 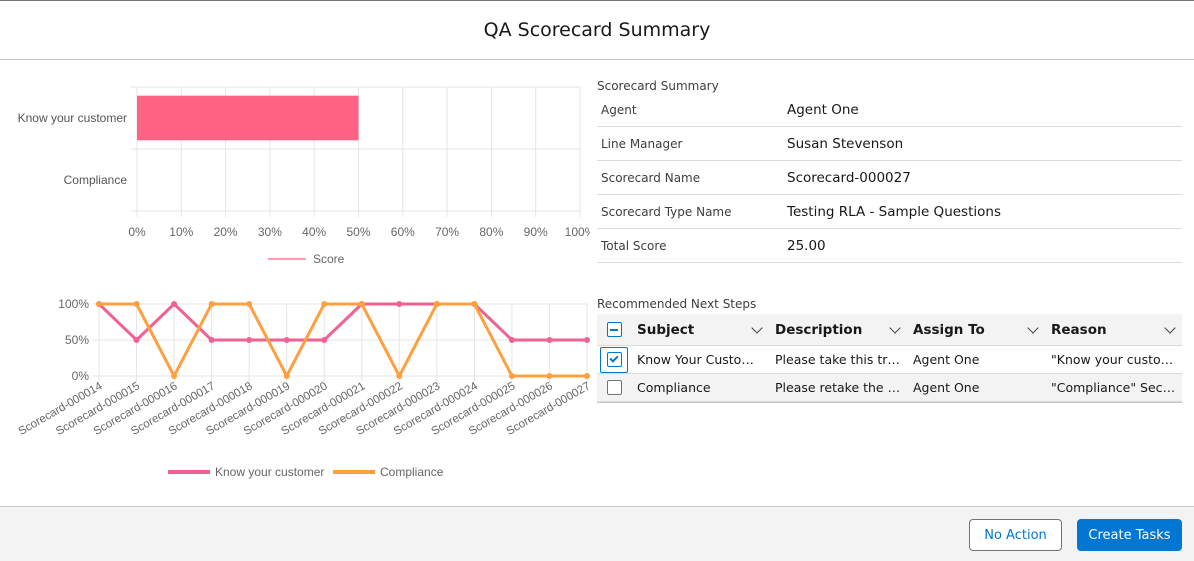 I want to click on x-tick-label: 70%, so click(x=447, y=232).